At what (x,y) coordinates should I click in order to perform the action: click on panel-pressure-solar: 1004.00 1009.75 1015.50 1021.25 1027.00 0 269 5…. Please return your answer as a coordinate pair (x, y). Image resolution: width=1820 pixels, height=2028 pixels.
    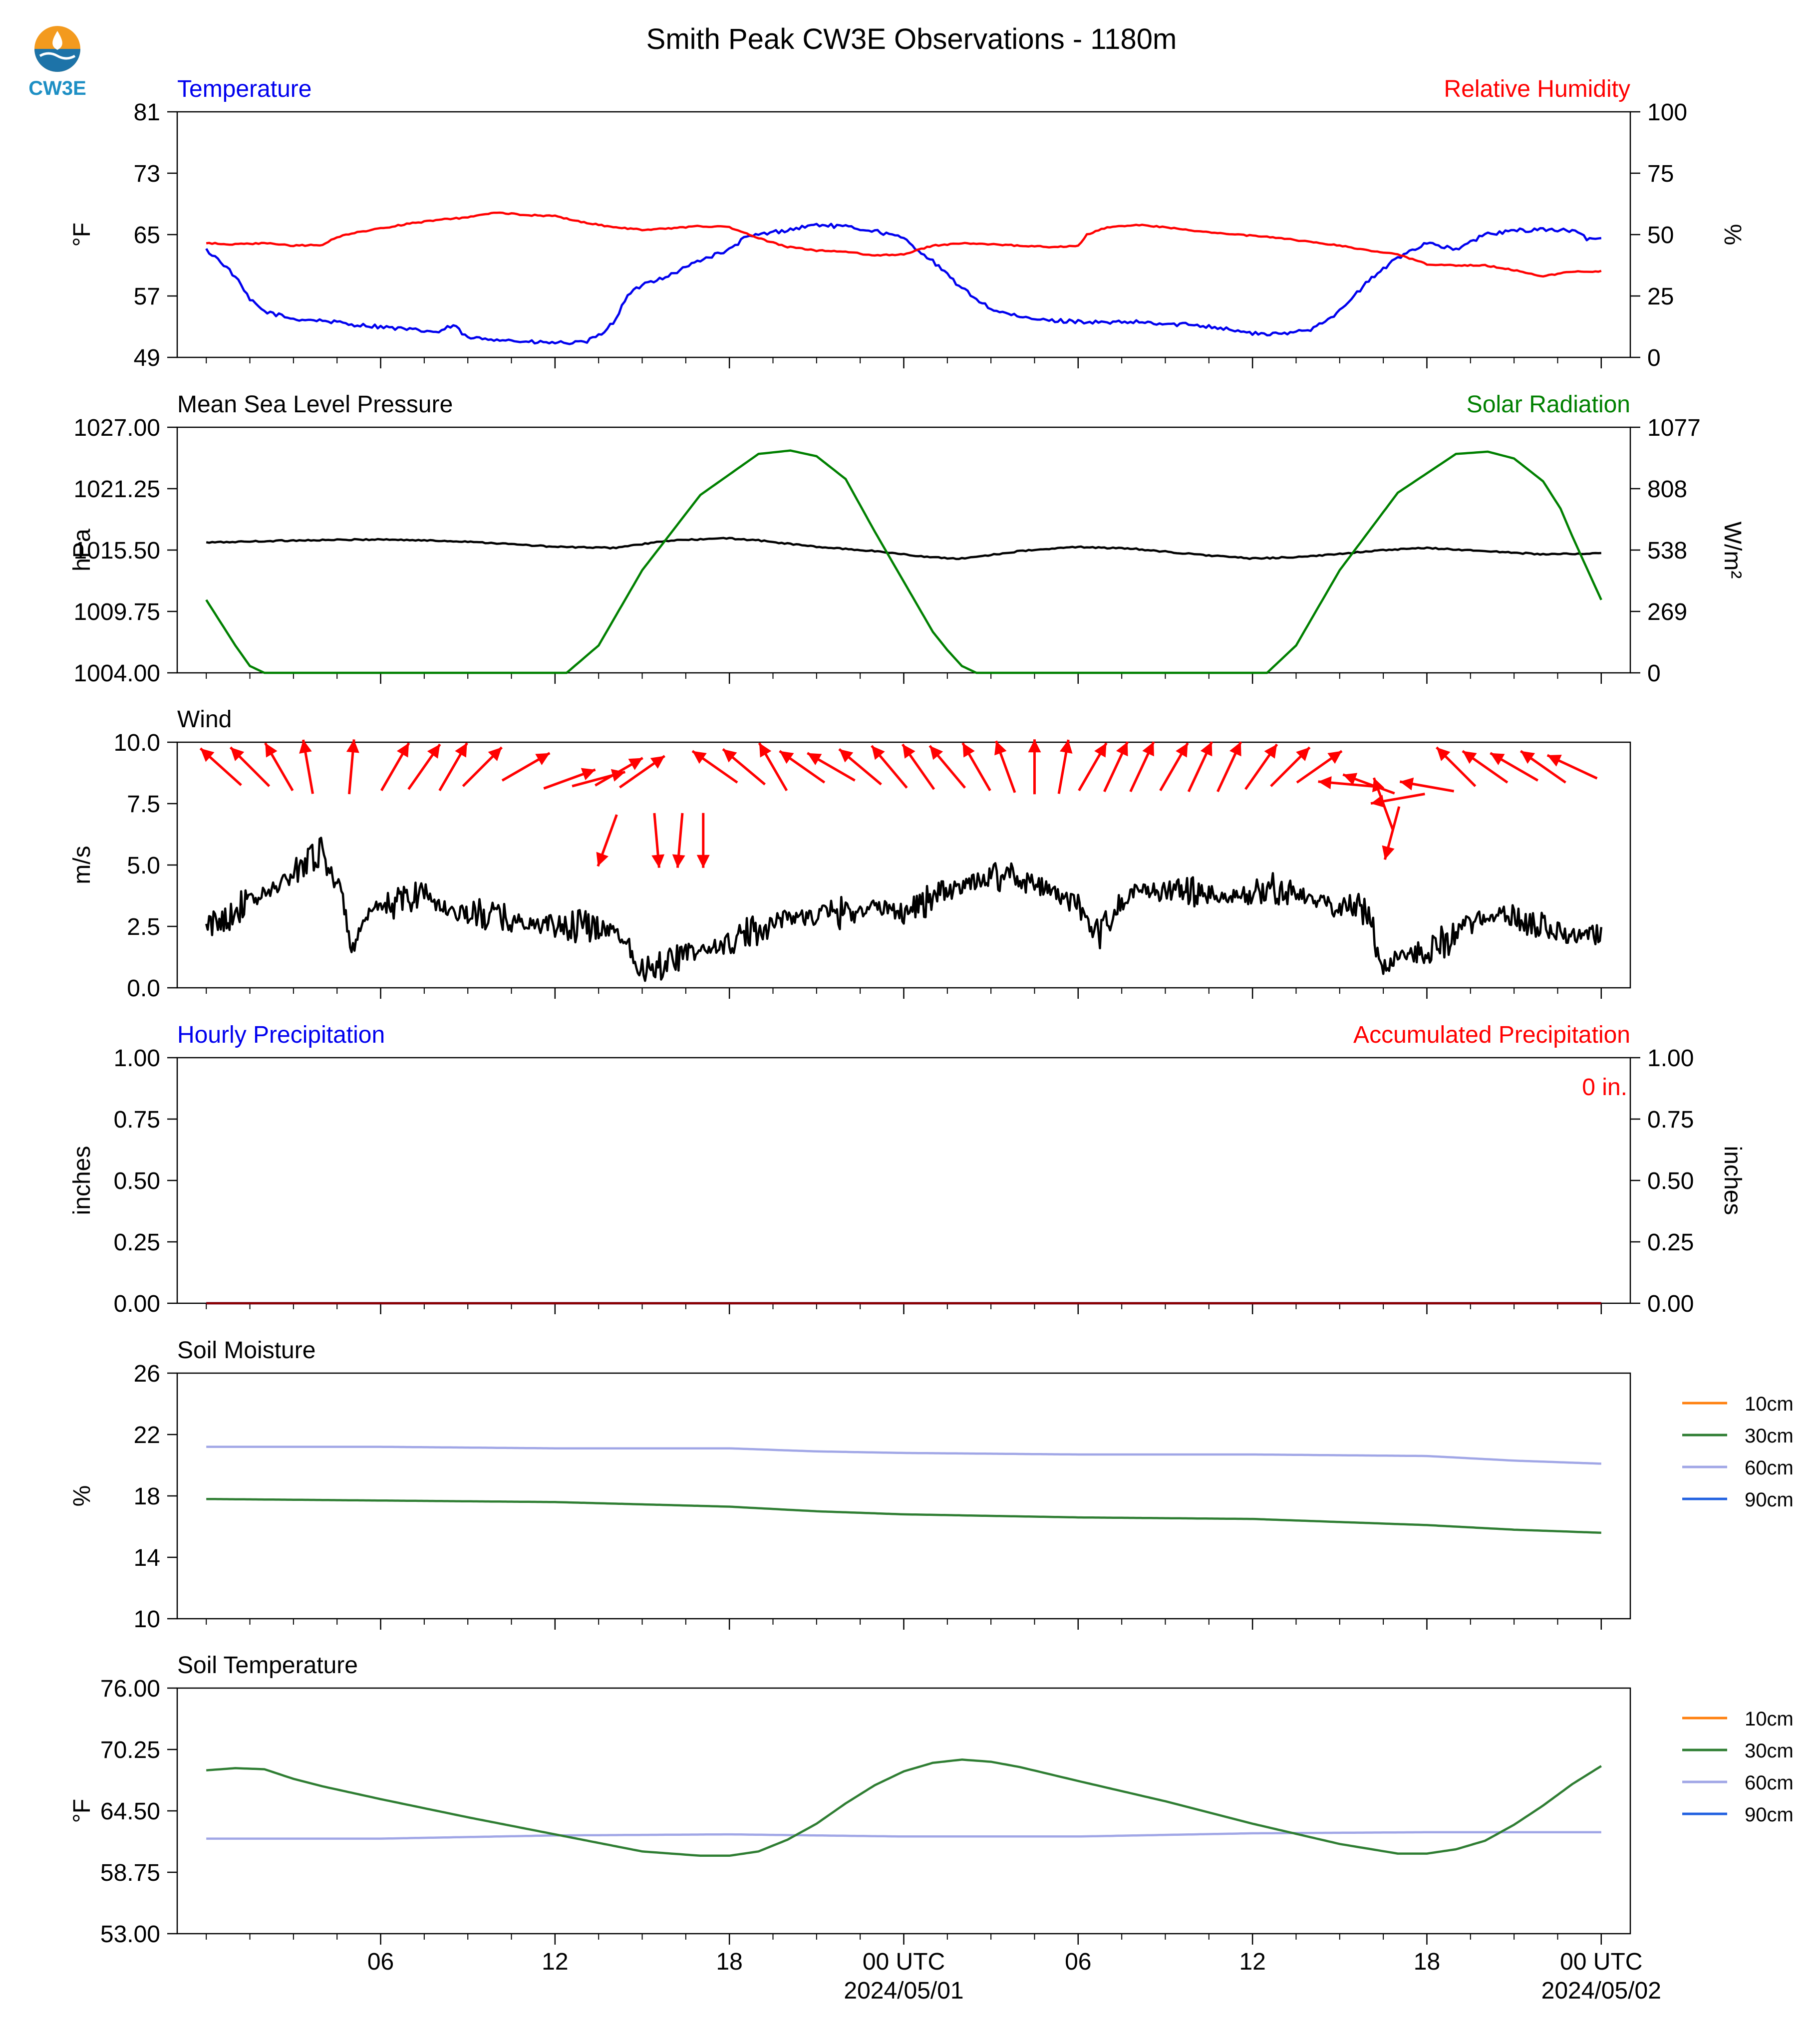
    Looking at the image, I should click on (907, 539).